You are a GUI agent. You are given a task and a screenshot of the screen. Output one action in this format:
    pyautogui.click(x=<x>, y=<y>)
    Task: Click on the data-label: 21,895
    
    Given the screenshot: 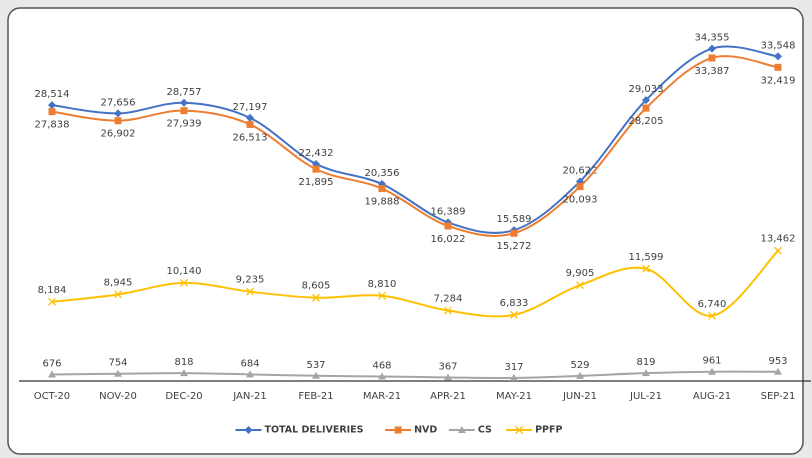 What is the action you would take?
    pyautogui.click(x=316, y=182)
    